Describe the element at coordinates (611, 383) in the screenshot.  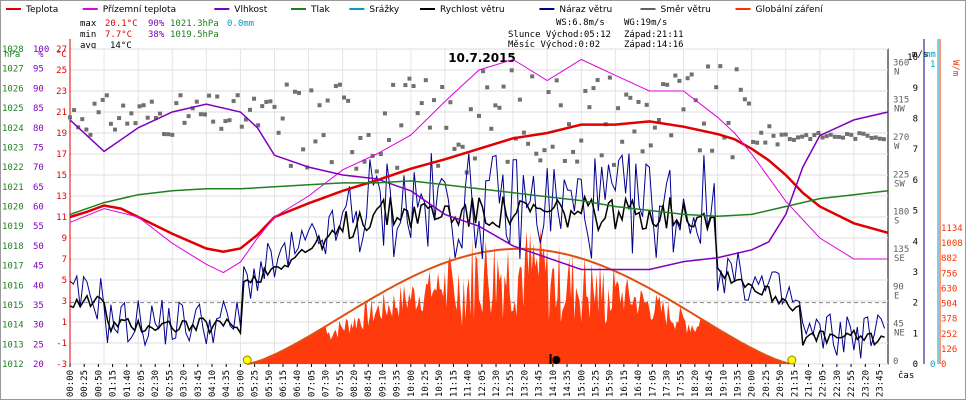
I see `tick-time: 15:50` at that location.